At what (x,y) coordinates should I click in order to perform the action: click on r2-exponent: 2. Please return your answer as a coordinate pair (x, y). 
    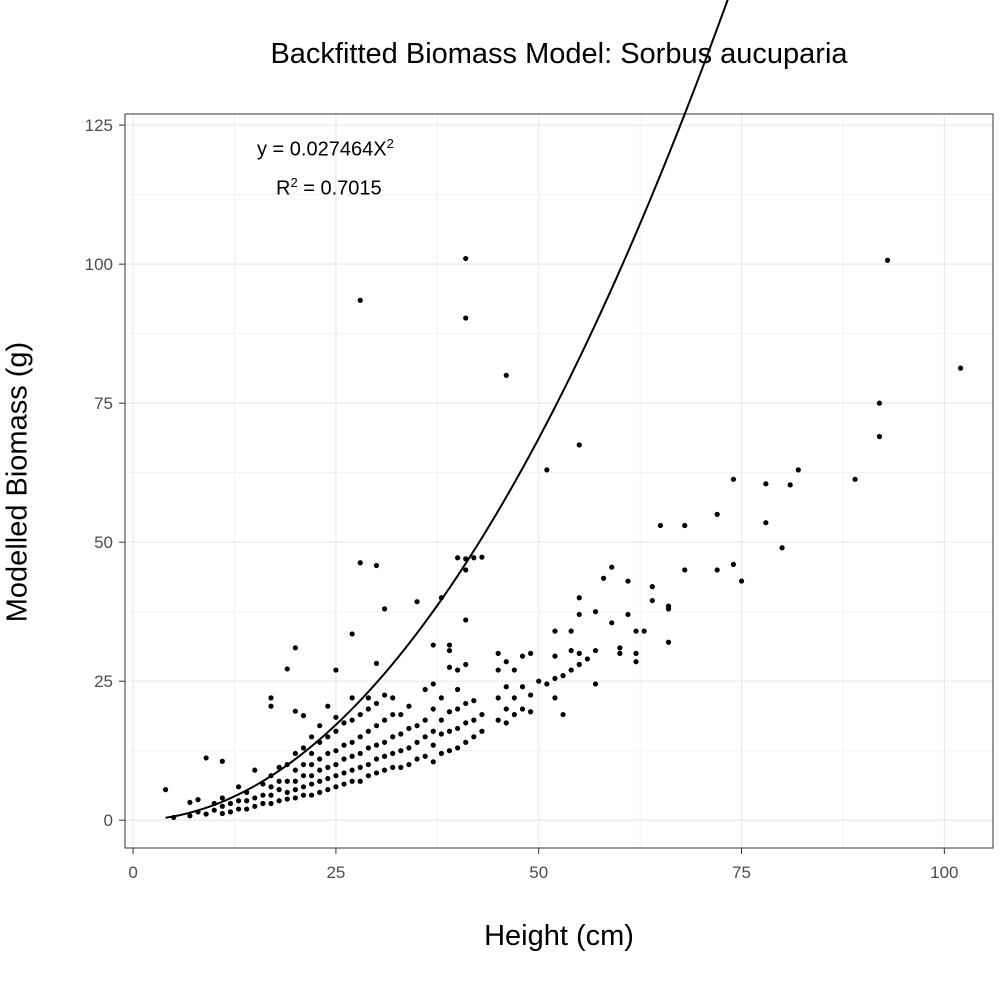
    Looking at the image, I should click on (294, 182).